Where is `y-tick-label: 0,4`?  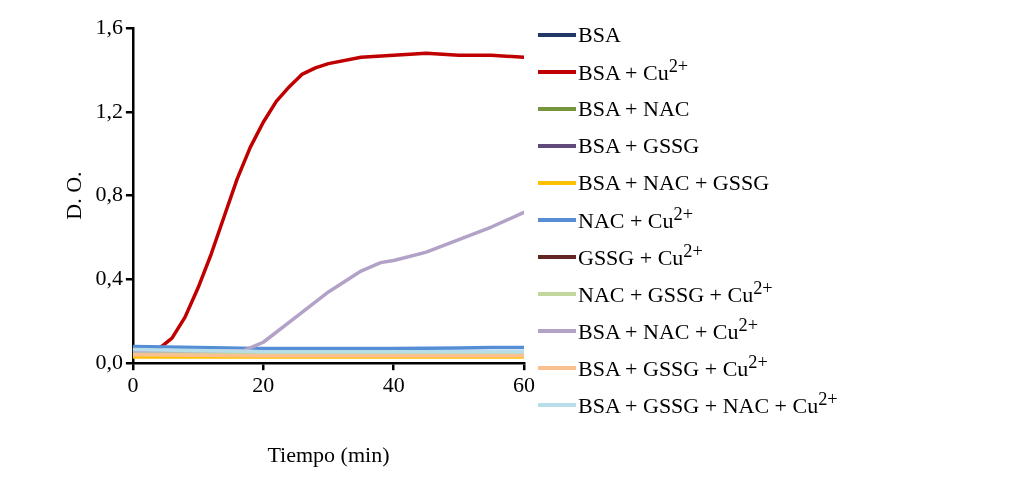
y-tick-label: 0,4 is located at coordinates (109, 278).